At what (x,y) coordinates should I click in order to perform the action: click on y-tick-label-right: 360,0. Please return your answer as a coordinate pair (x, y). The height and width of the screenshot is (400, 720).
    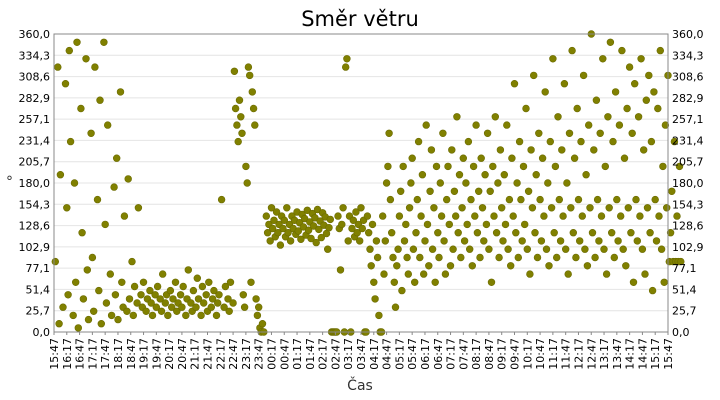
    Looking at the image, I should click on (688, 34).